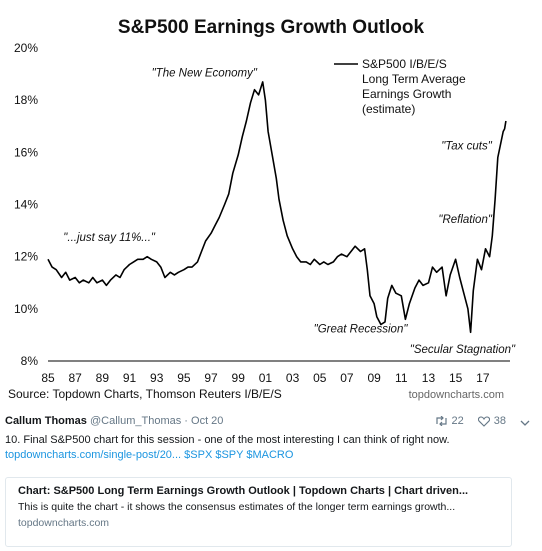 The image size is (542, 551). I want to click on author-name: Callum Thomas, so click(46, 421).